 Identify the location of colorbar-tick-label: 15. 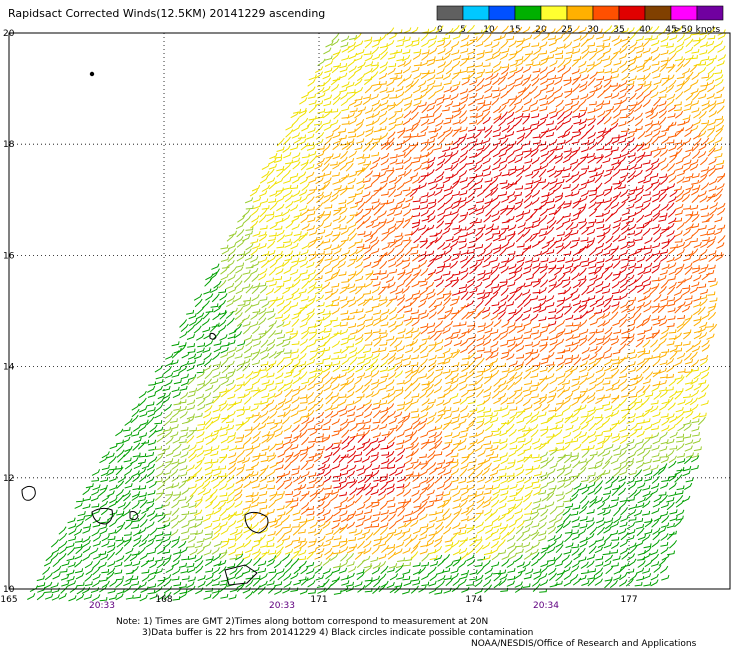
(514, 30).